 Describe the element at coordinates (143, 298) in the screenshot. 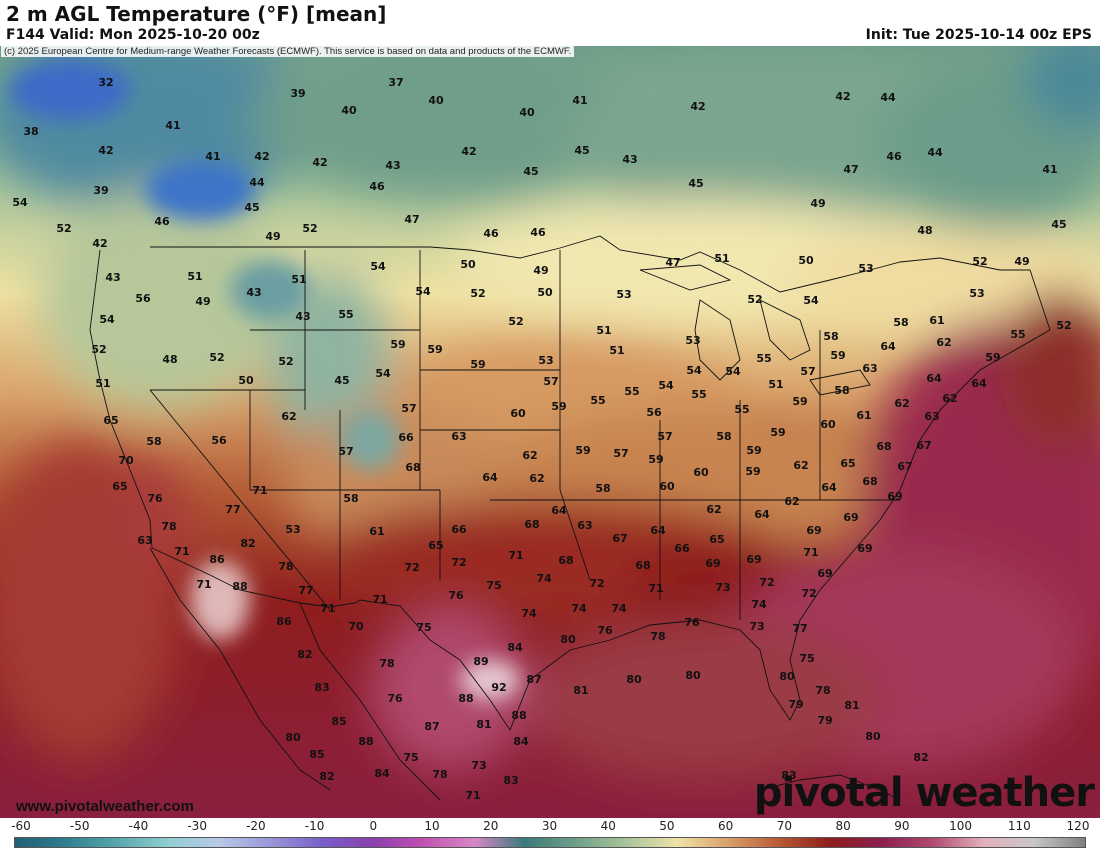

I see `temperature-value: 56` at that location.